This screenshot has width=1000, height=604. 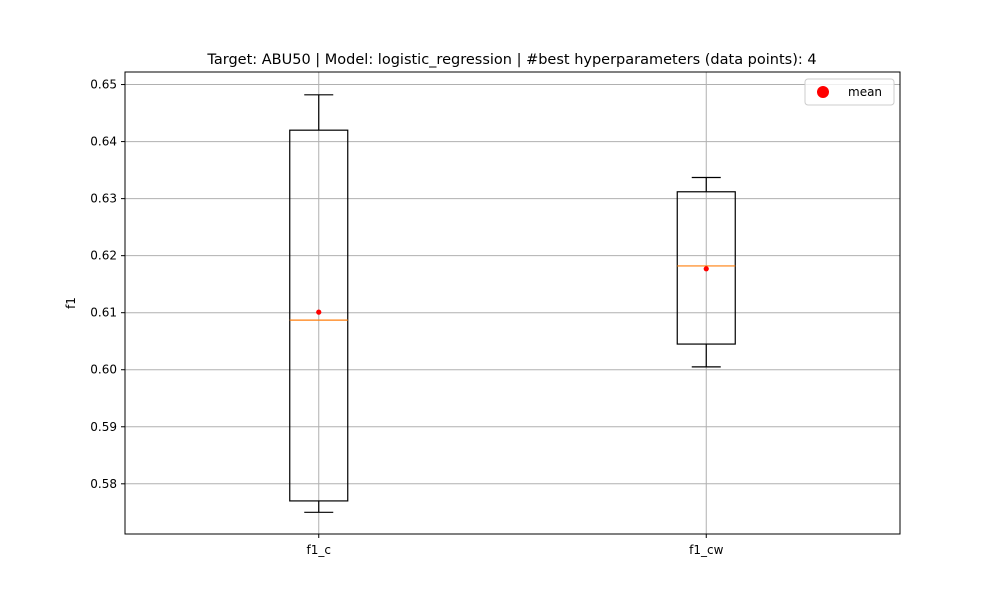 I want to click on x-tick-label: f1_cw, so click(x=706, y=550).